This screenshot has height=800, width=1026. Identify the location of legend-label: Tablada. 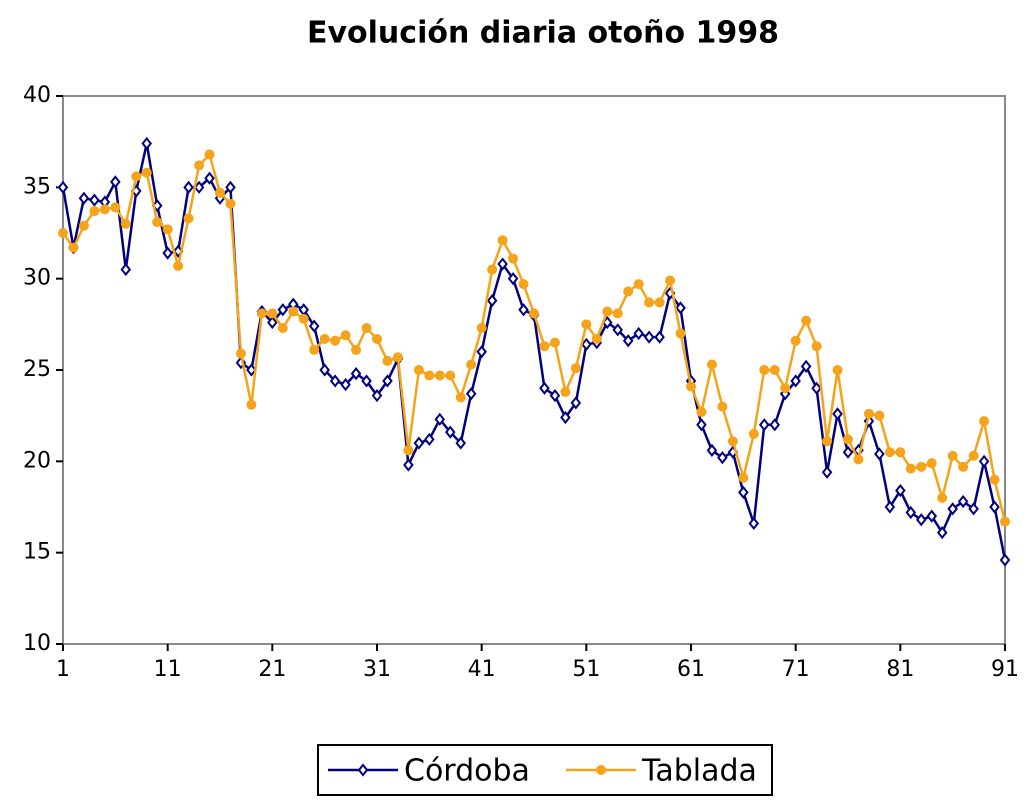
(699, 771).